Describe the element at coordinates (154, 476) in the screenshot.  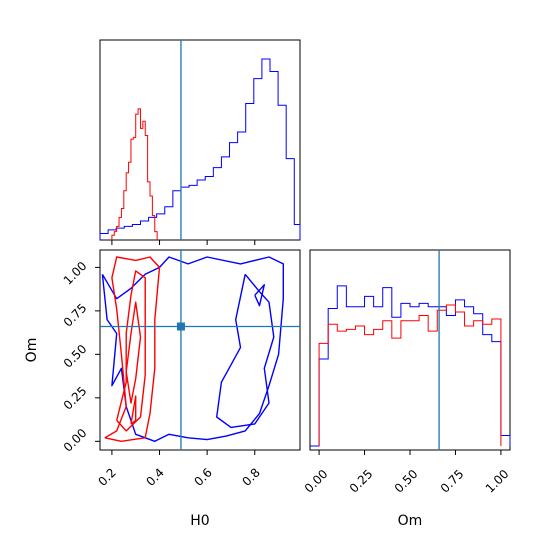
I see `x-tick-label: 0.4` at that location.